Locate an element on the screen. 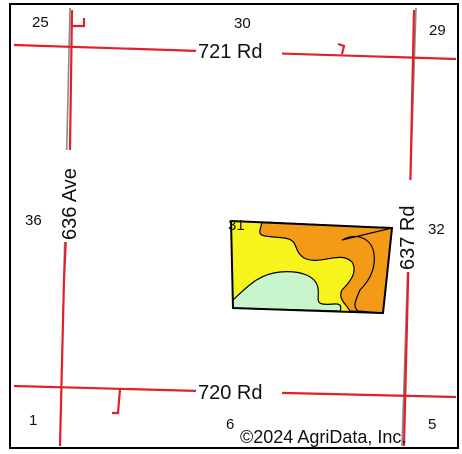 The image size is (462, 454). section-number: 30 is located at coordinates (242, 23).